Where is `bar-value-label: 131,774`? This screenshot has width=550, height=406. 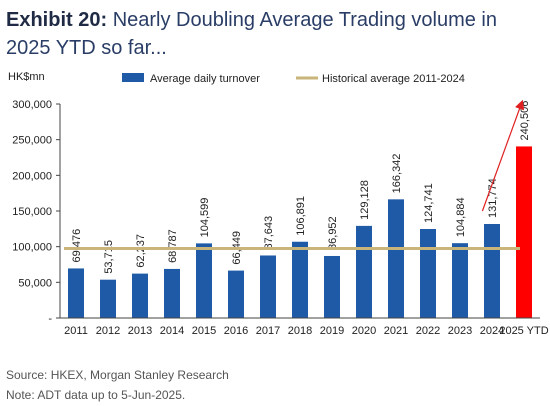 bar-value-label: 131,774 is located at coordinates (493, 198).